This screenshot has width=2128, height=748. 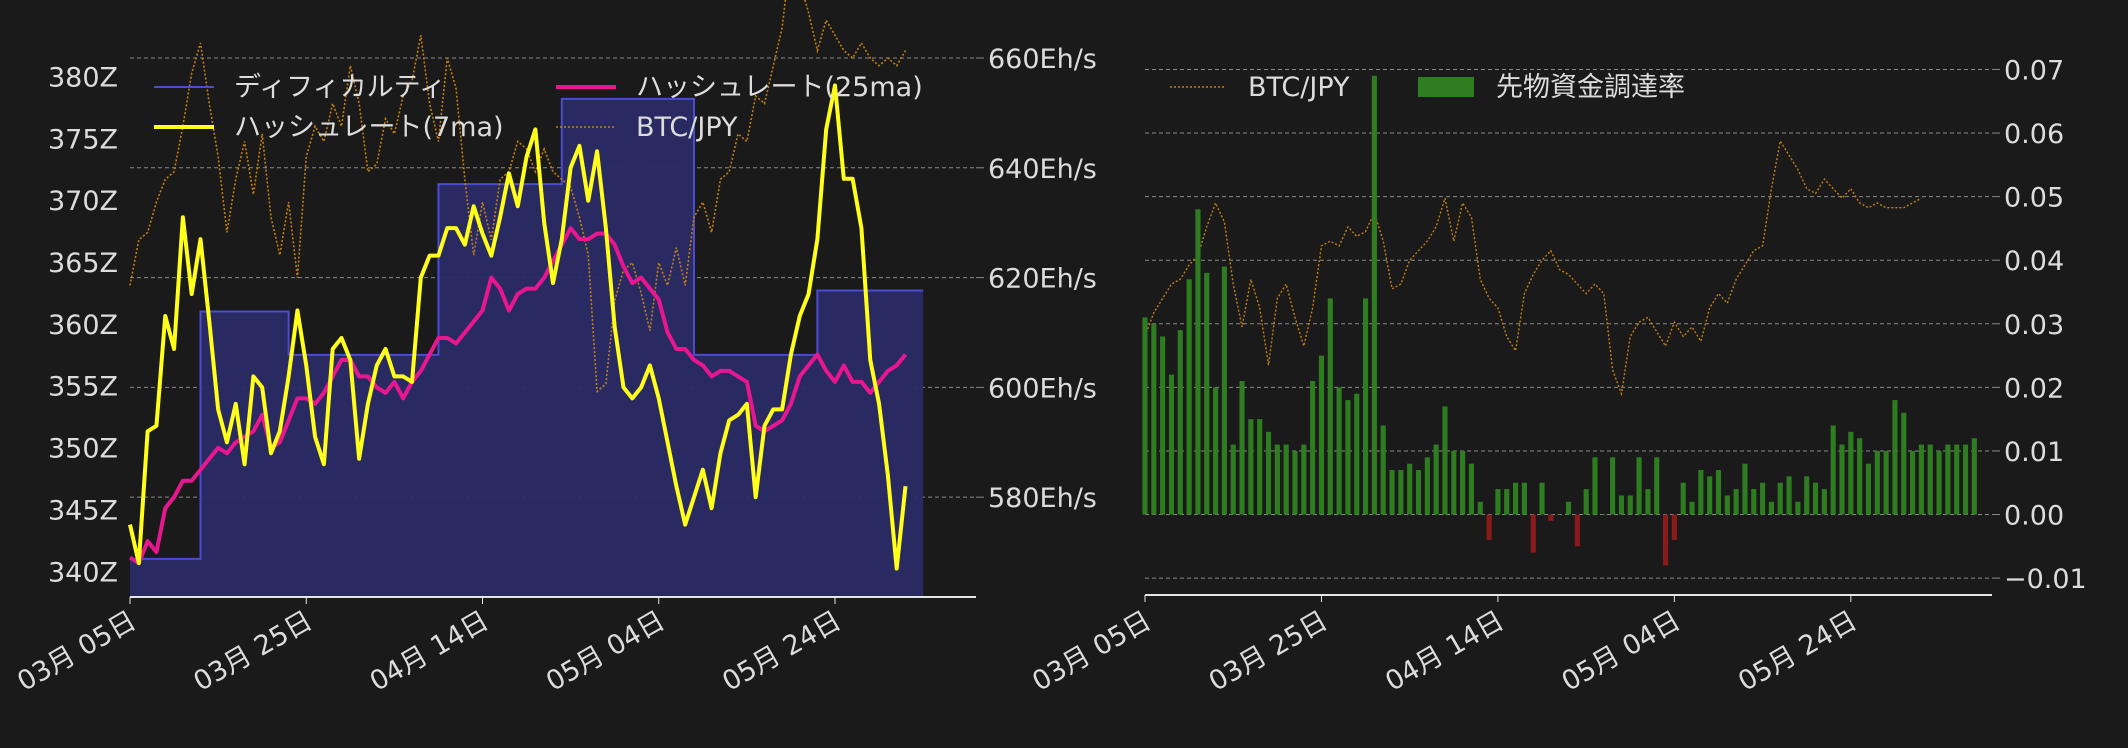 What do you see at coordinates (2034, 261) in the screenshot?
I see `y-right-tick-label: 0.04` at bounding box center [2034, 261].